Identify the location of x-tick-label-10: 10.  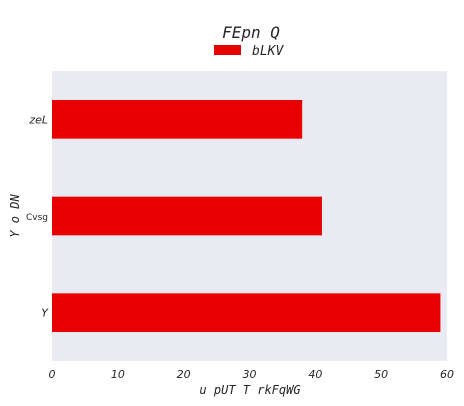
(118, 374).